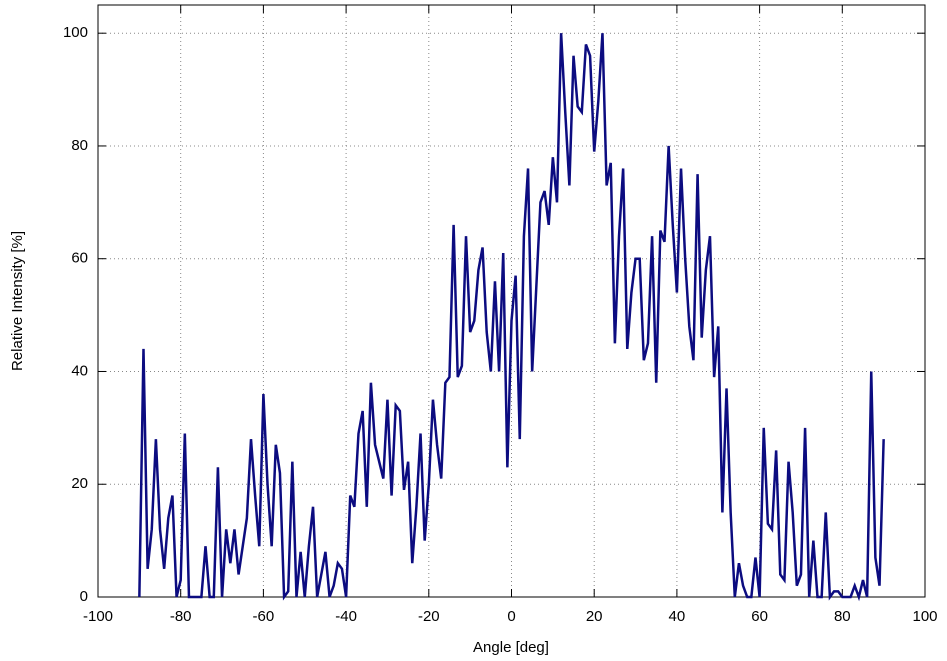 The image size is (947, 661). What do you see at coordinates (511, 647) in the screenshot?
I see `x-axis-label: Angle [deg]` at bounding box center [511, 647].